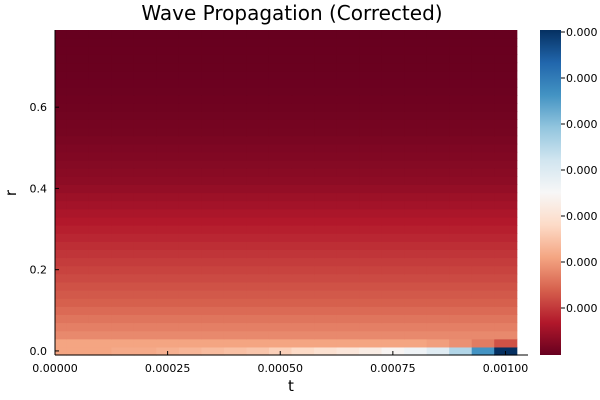 The image size is (600, 400). What do you see at coordinates (569, 190) in the screenshot?
I see `colorbar: 0.000 0.000 0.000 0.000 0.000 0.000 0.000` at bounding box center [569, 190].